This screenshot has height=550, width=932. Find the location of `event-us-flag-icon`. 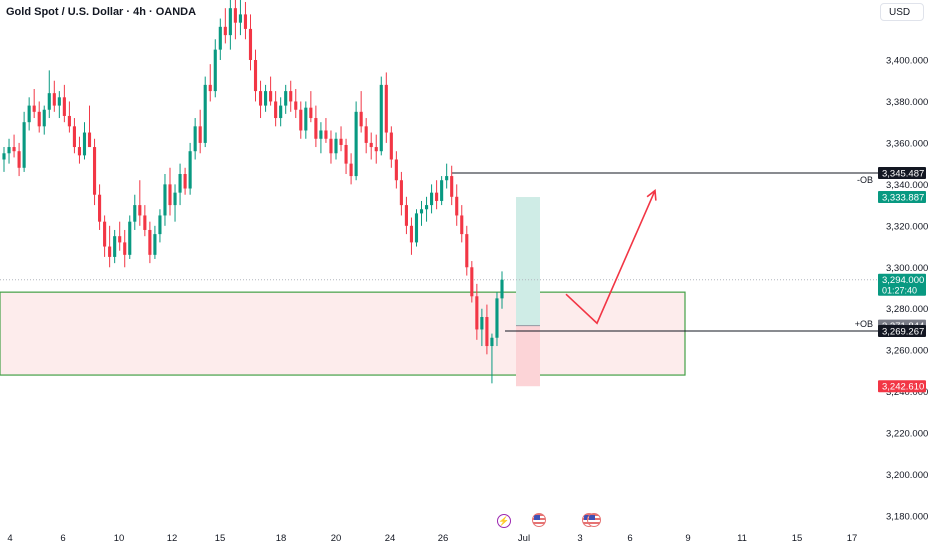

event-us-flag-icon is located at coordinates (539, 520).